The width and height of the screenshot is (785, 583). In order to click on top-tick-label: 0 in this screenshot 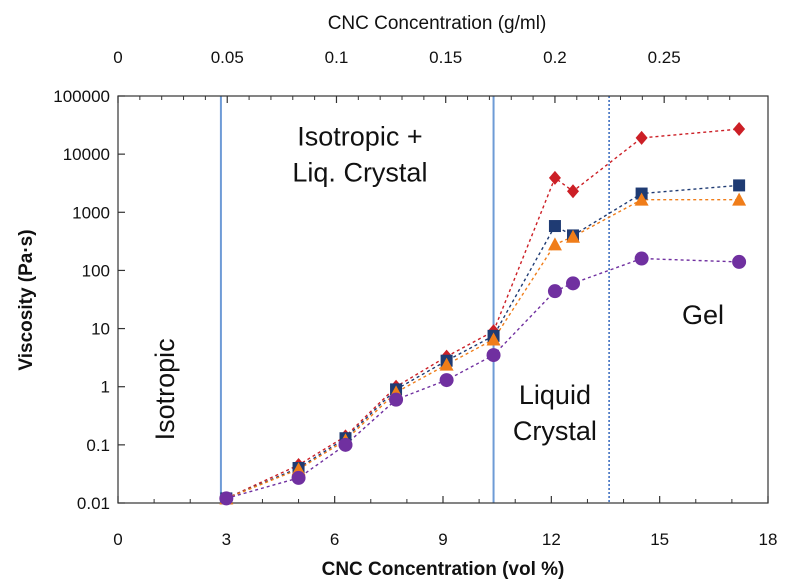, I will do `click(117, 57)`.